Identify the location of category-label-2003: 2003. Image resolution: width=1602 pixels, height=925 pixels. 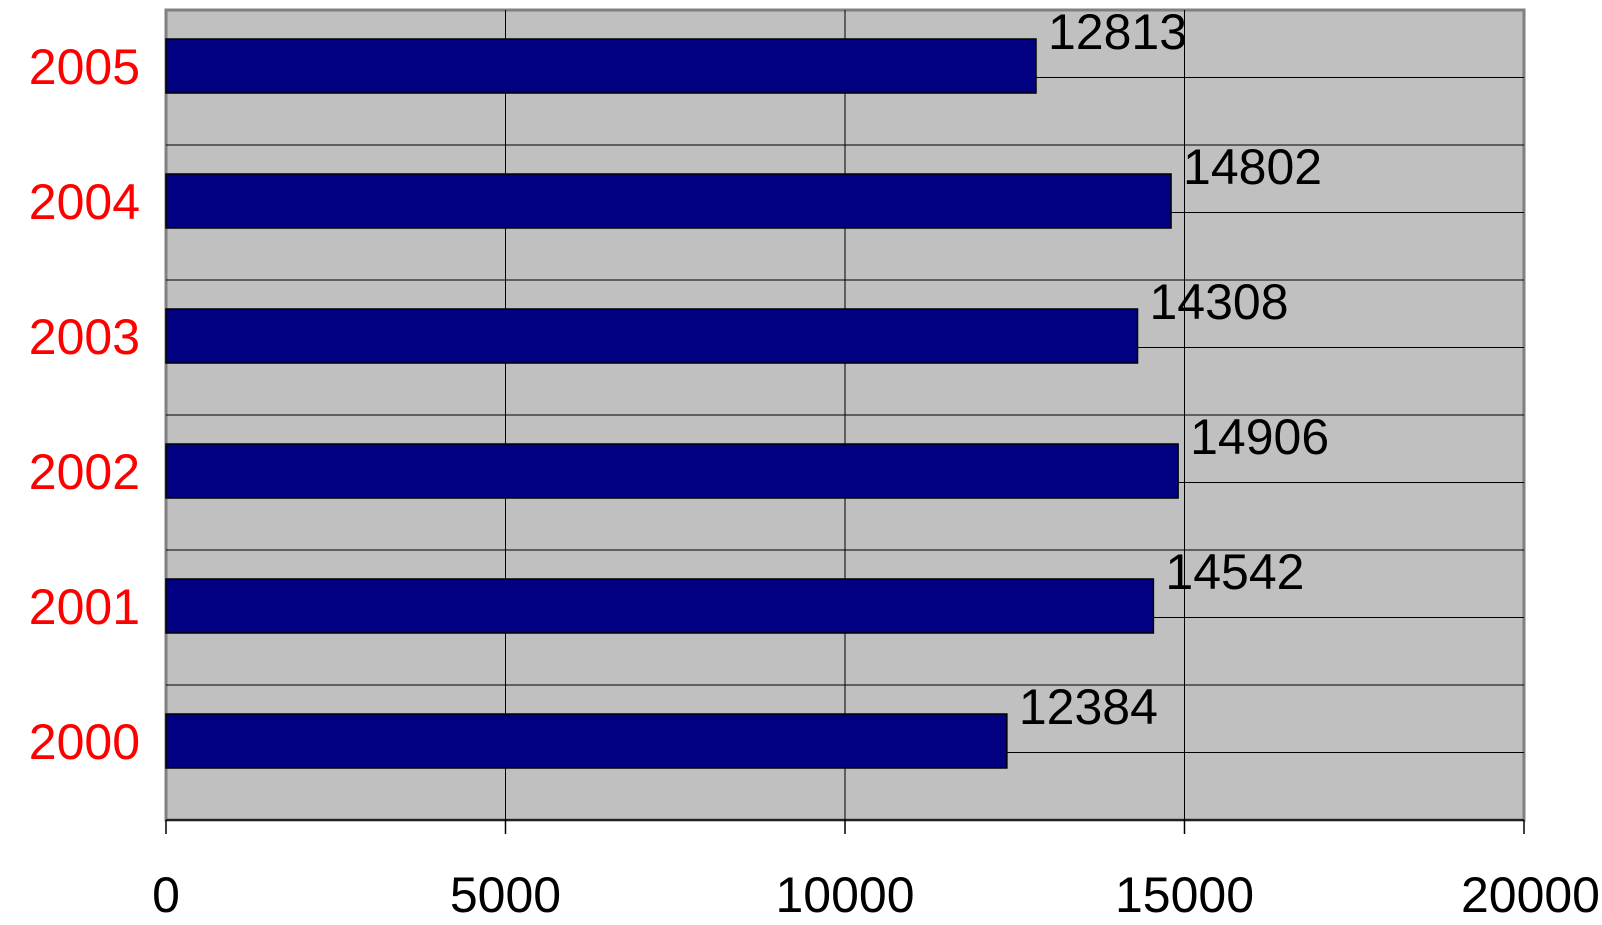
(84, 337).